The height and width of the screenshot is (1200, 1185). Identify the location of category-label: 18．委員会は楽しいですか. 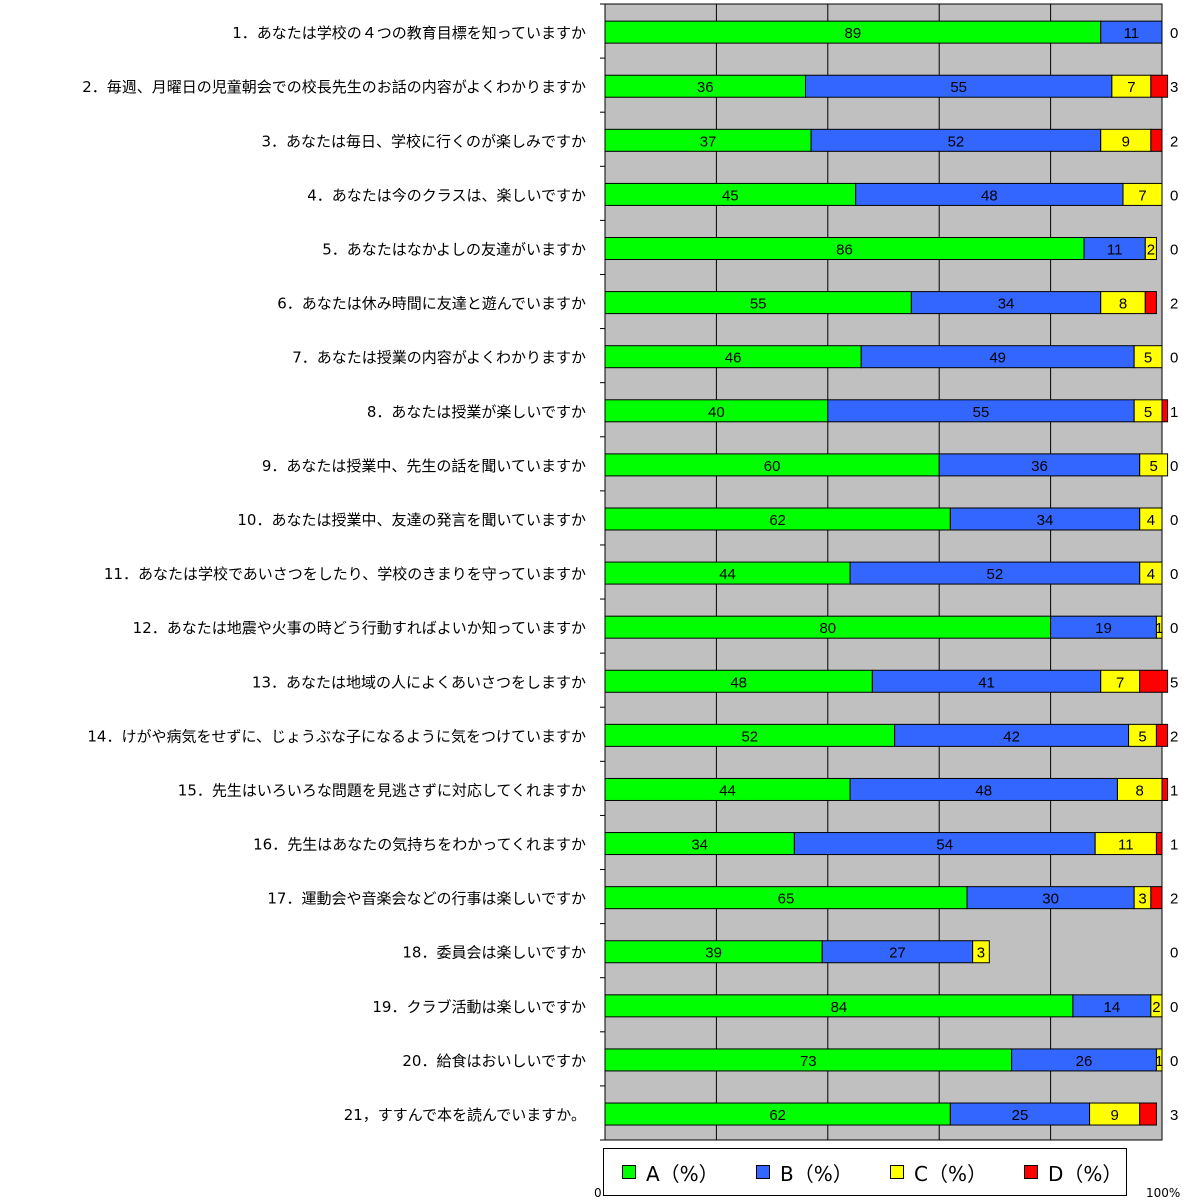
(494, 953).